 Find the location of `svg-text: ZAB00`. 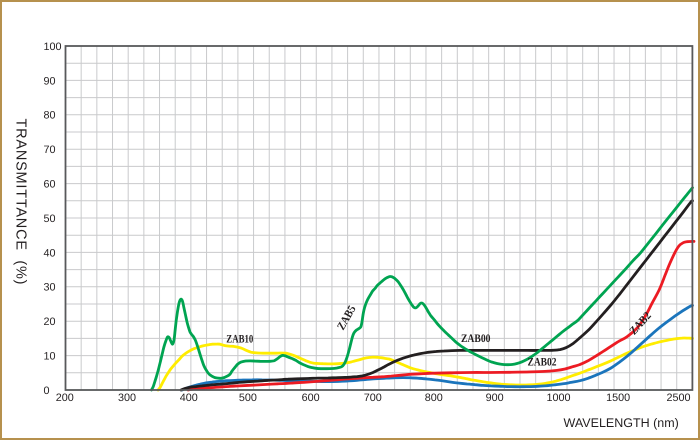

svg-text: ZAB00 is located at coordinates (476, 339).